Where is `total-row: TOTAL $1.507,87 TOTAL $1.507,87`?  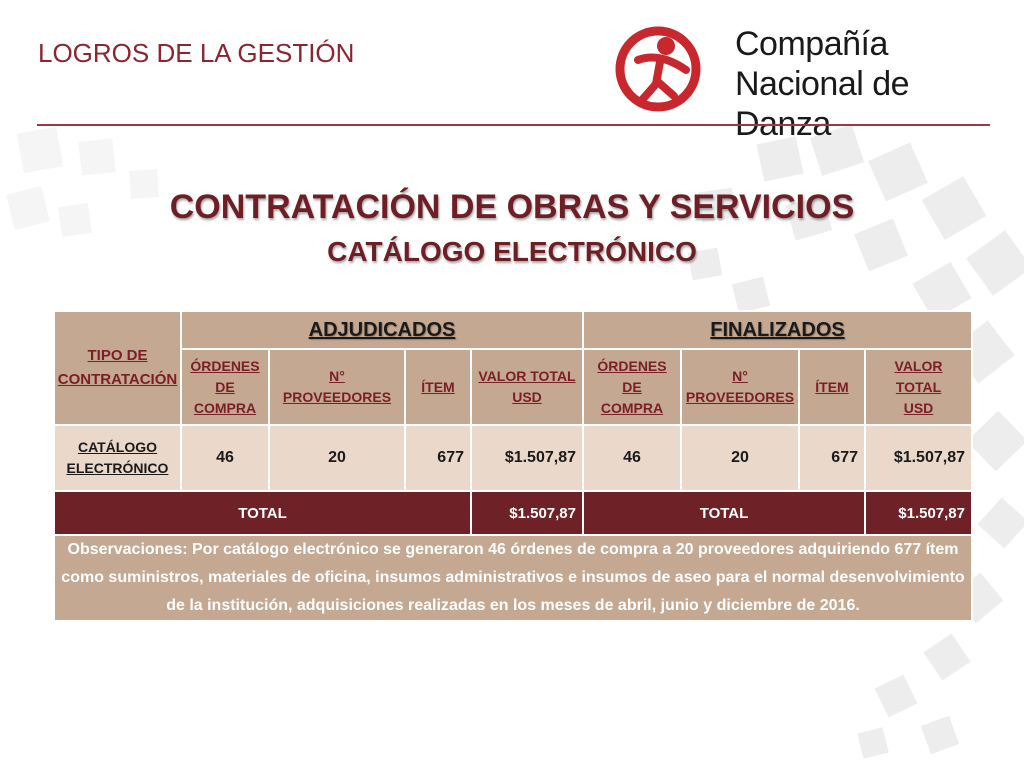
total-row: TOTAL $1.507,87 TOTAL $1.507,87 is located at coordinates (513, 513).